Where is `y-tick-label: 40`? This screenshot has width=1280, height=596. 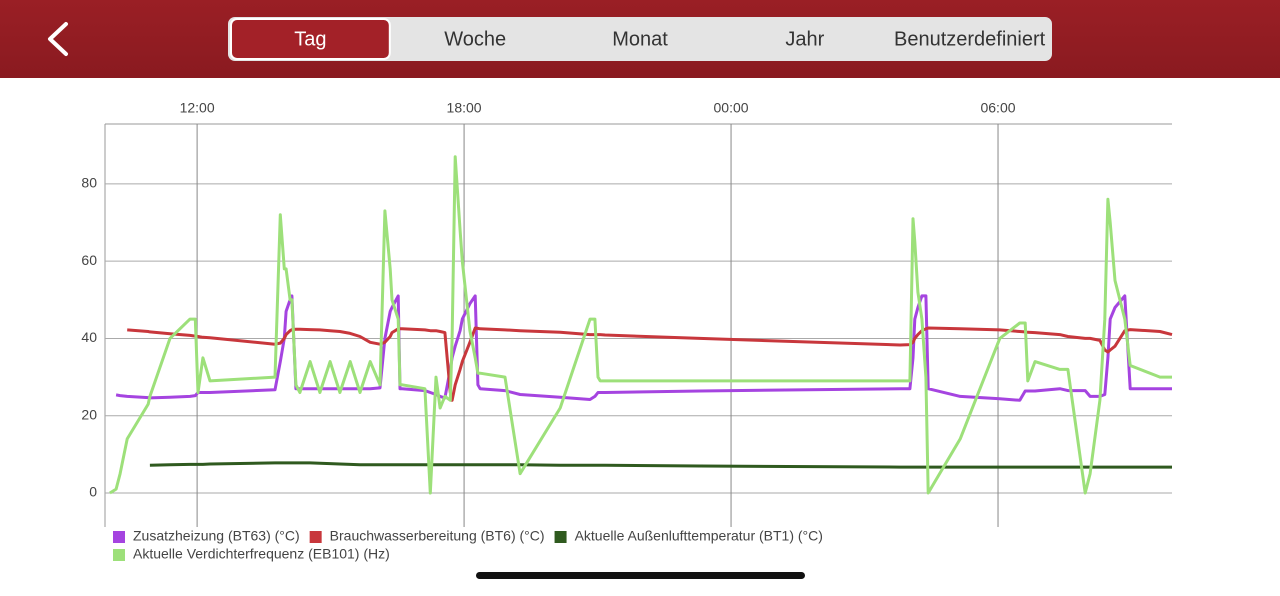
y-tick-label: 40 is located at coordinates (89, 337).